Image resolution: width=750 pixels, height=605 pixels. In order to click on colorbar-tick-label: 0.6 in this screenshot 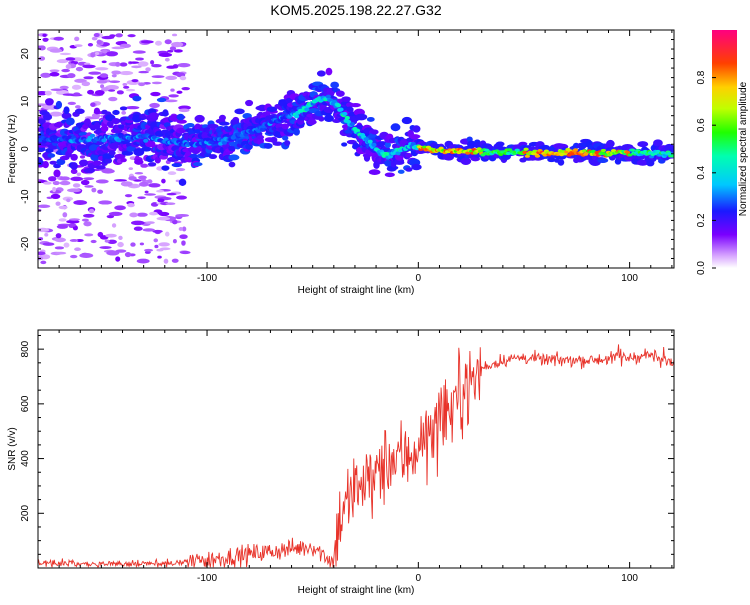, I will do `click(701, 125)`.